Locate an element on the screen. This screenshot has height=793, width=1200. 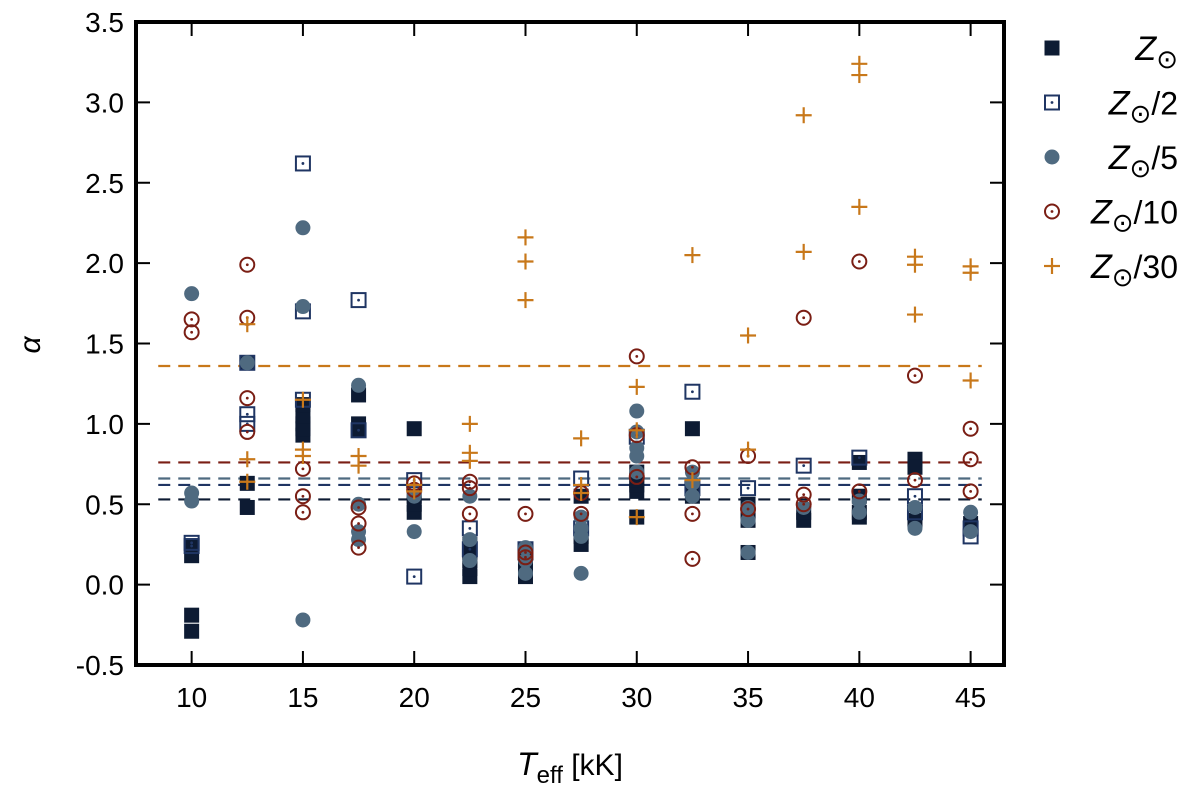
legend-item-1: Z⊙/2 is located at coordinates (1111, 107).